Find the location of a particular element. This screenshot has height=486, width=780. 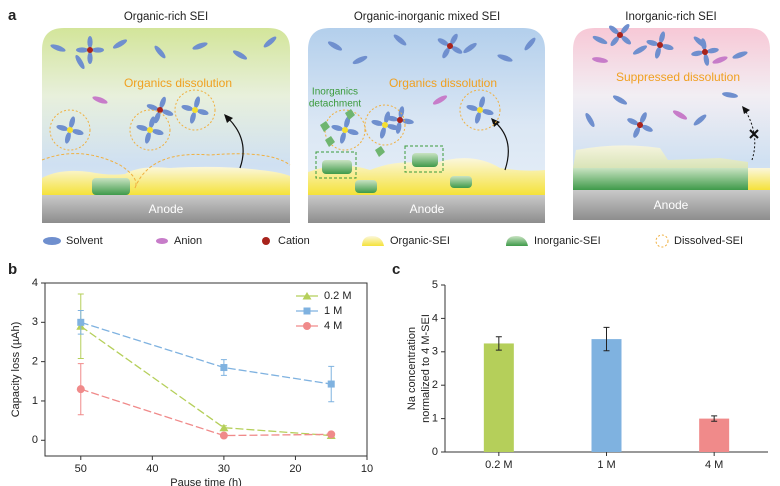

panel-label: c is located at coordinates (396, 269).